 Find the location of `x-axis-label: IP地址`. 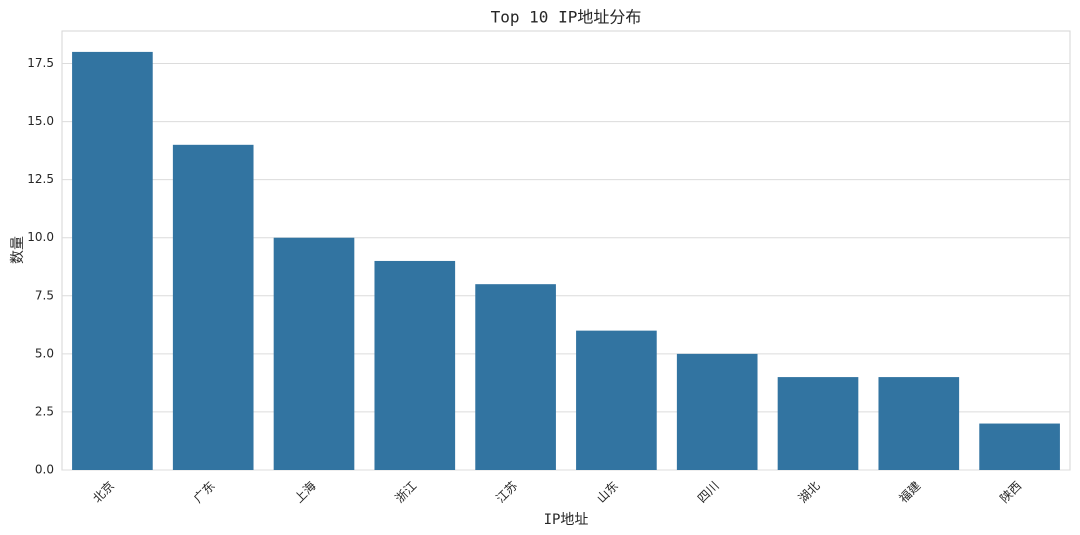

x-axis-label: IP地址 is located at coordinates (566, 520).